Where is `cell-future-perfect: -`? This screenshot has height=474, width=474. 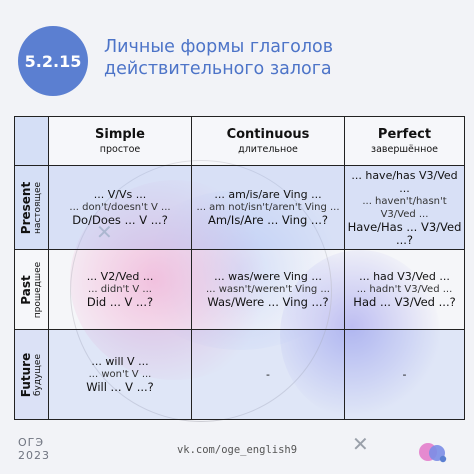
cell-future-perfect: - is located at coordinates (404, 374).